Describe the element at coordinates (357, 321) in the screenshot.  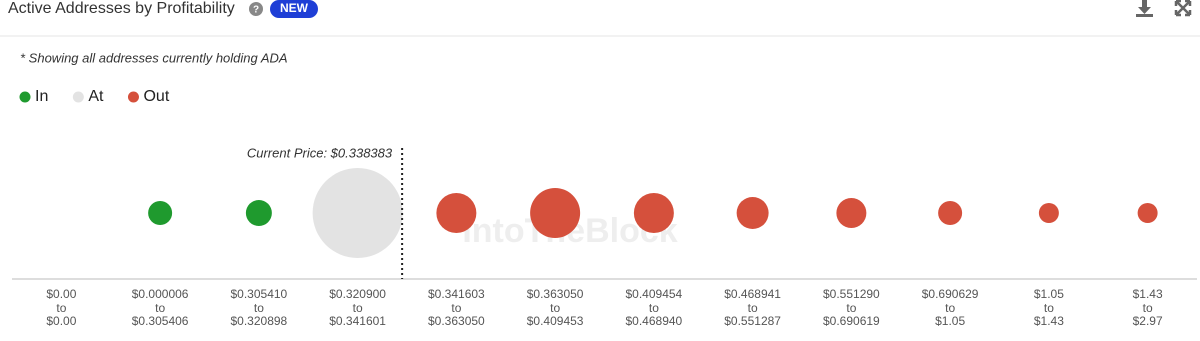
I see `x-tick-label: $0.341601` at that location.